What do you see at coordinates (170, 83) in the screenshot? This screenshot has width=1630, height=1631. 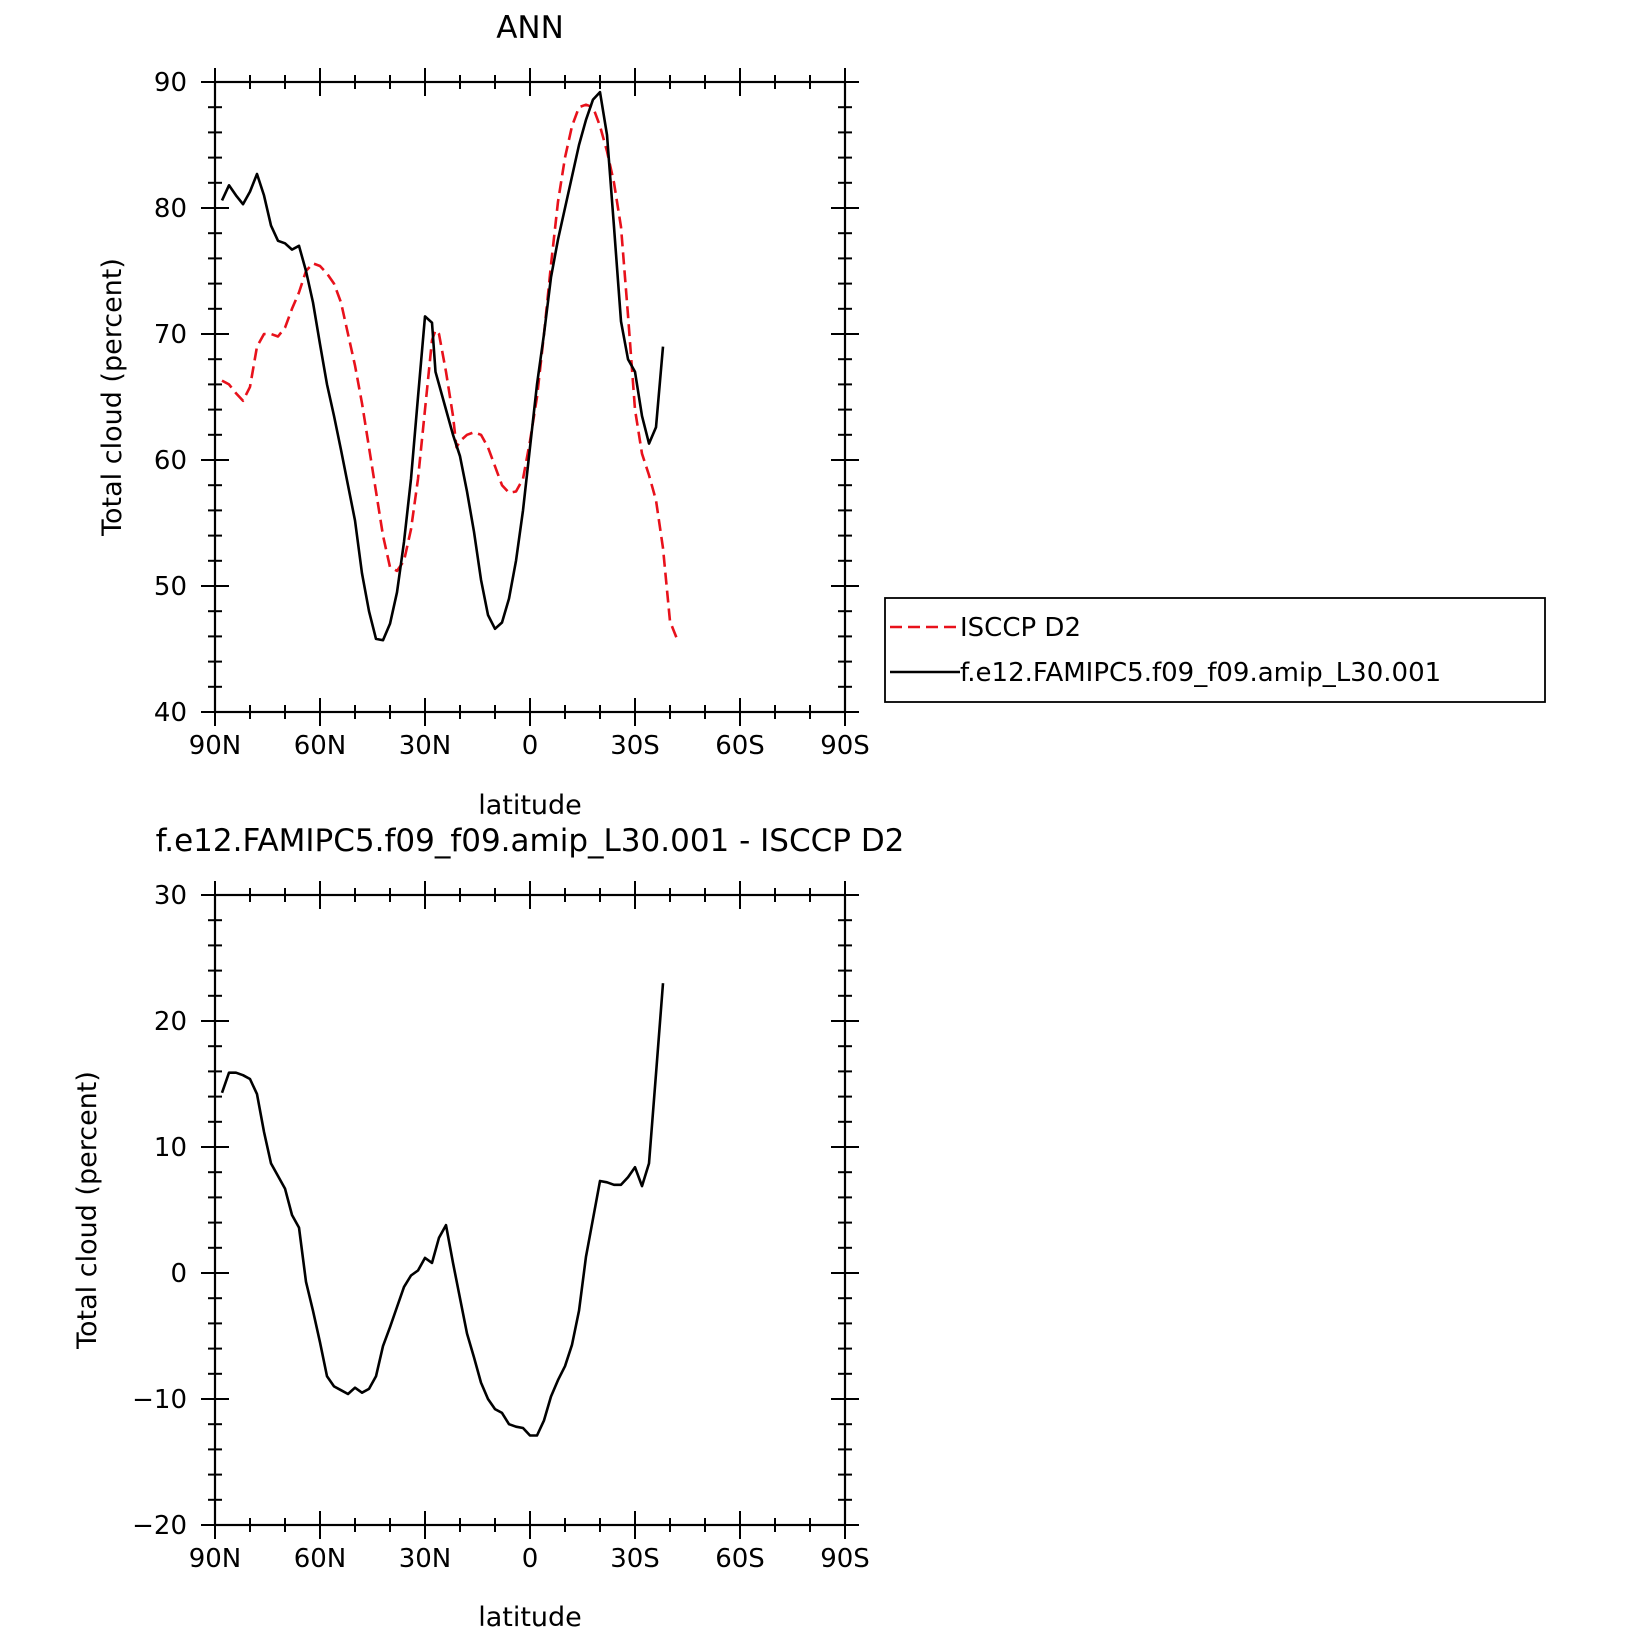 I see `y-tick-label: 90` at bounding box center [170, 83].